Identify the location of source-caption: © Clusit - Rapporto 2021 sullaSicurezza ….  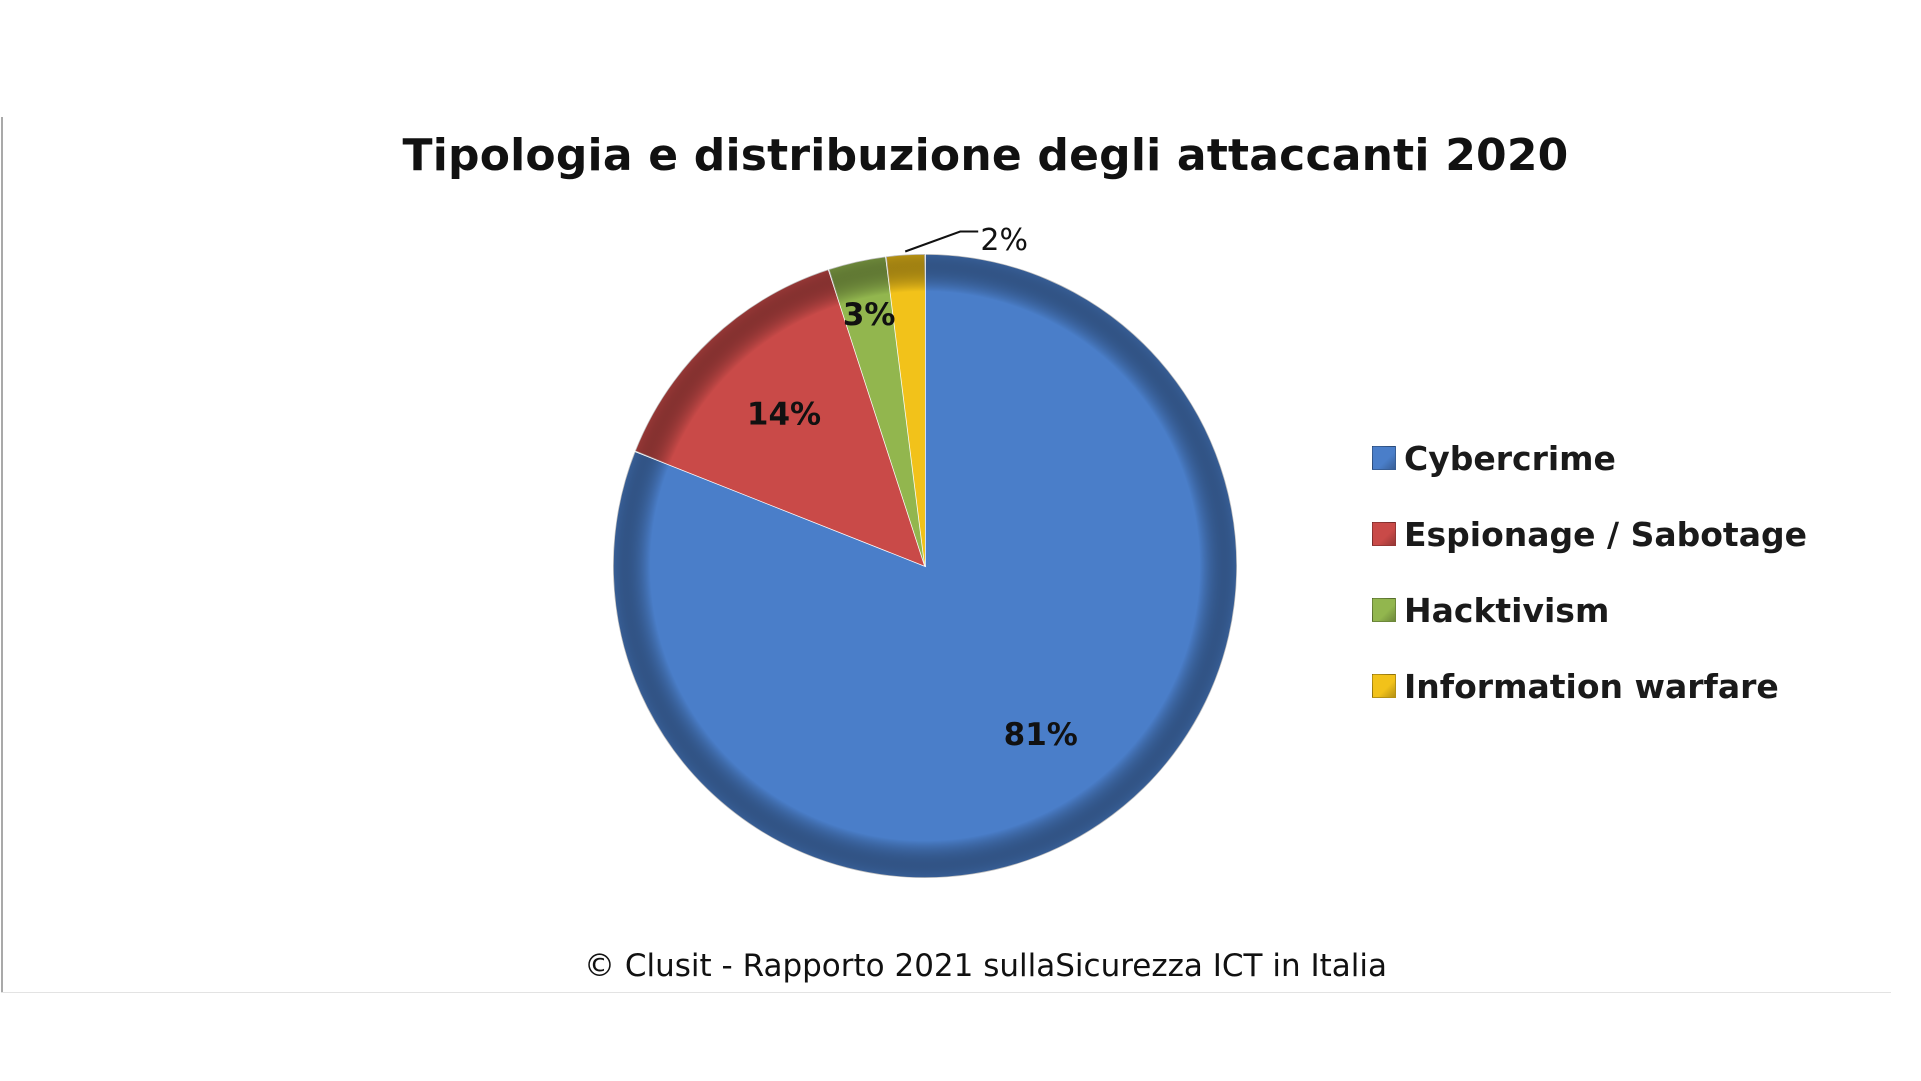
(985, 966).